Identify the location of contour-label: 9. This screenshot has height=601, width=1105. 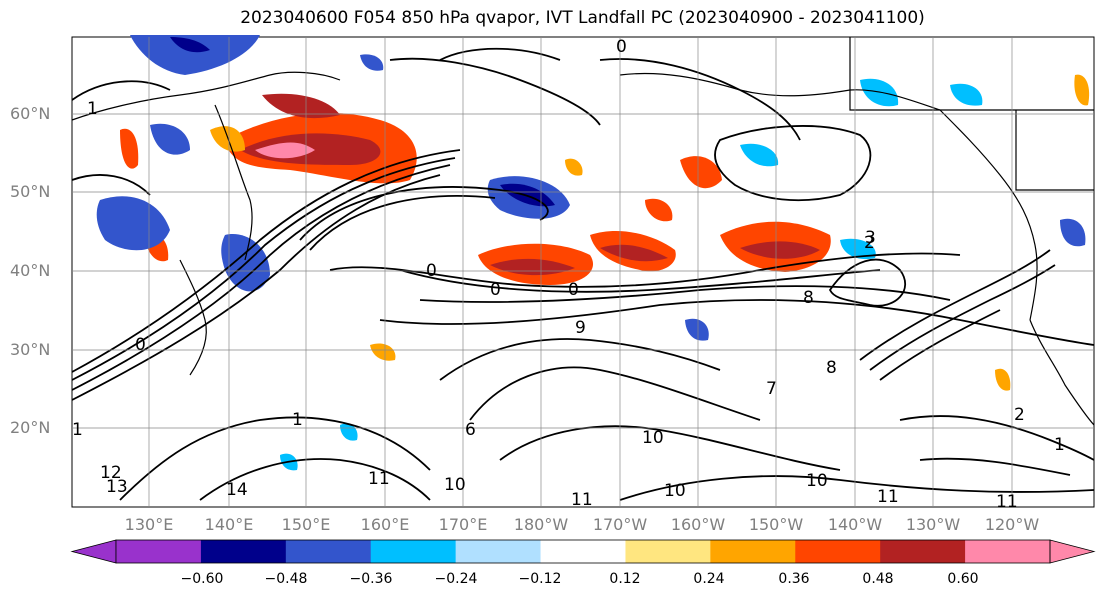
(580, 328).